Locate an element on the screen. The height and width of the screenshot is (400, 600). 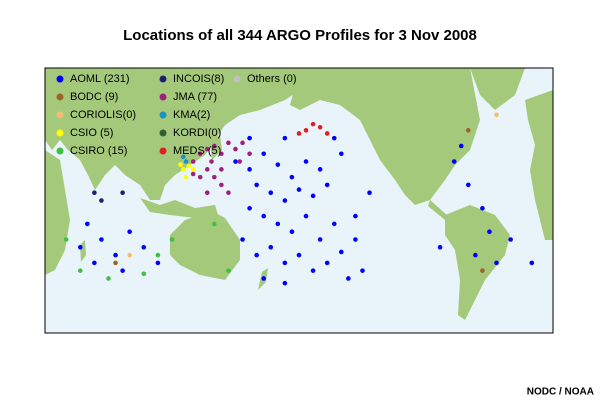
legend-label: BODC (9) is located at coordinates (94, 97).